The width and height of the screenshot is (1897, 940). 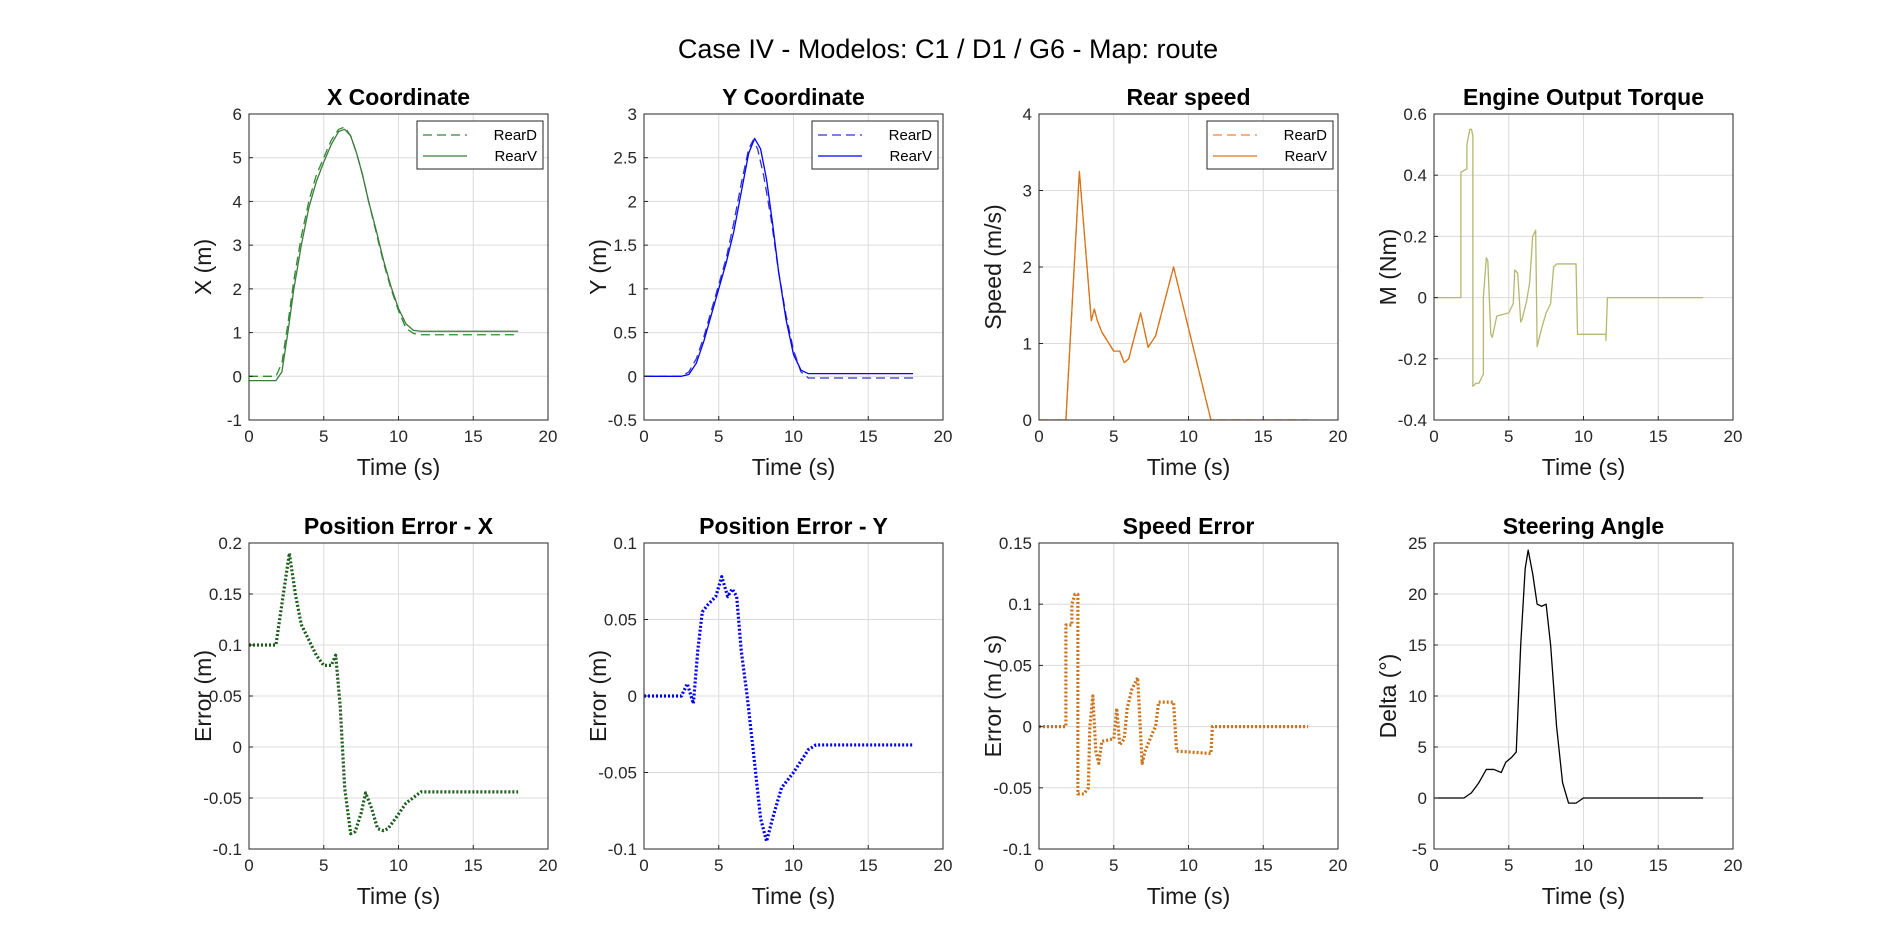 What do you see at coordinates (1027, 191) in the screenshot?
I see `p2-ytick-label-3: 3` at bounding box center [1027, 191].